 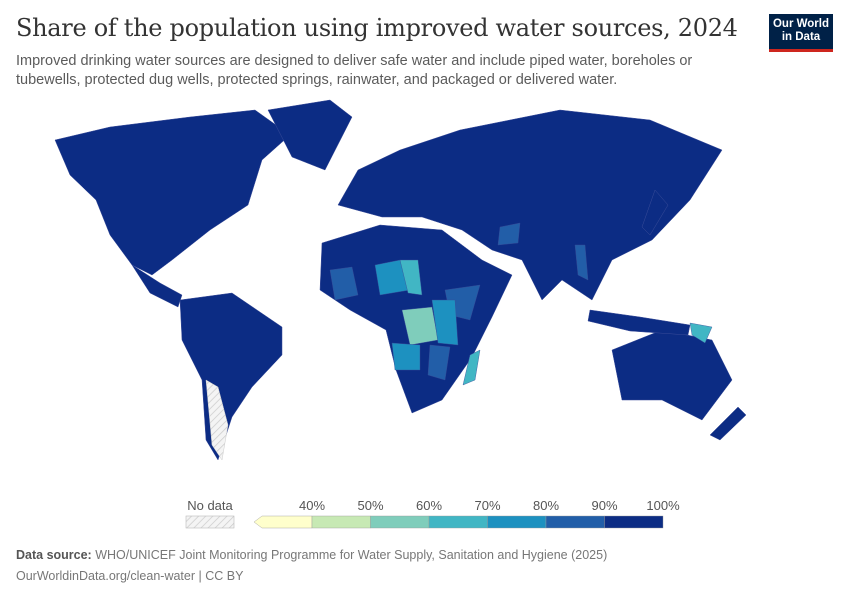 What do you see at coordinates (701, 333) in the screenshot?
I see `region-papua-new-guinea` at bounding box center [701, 333].